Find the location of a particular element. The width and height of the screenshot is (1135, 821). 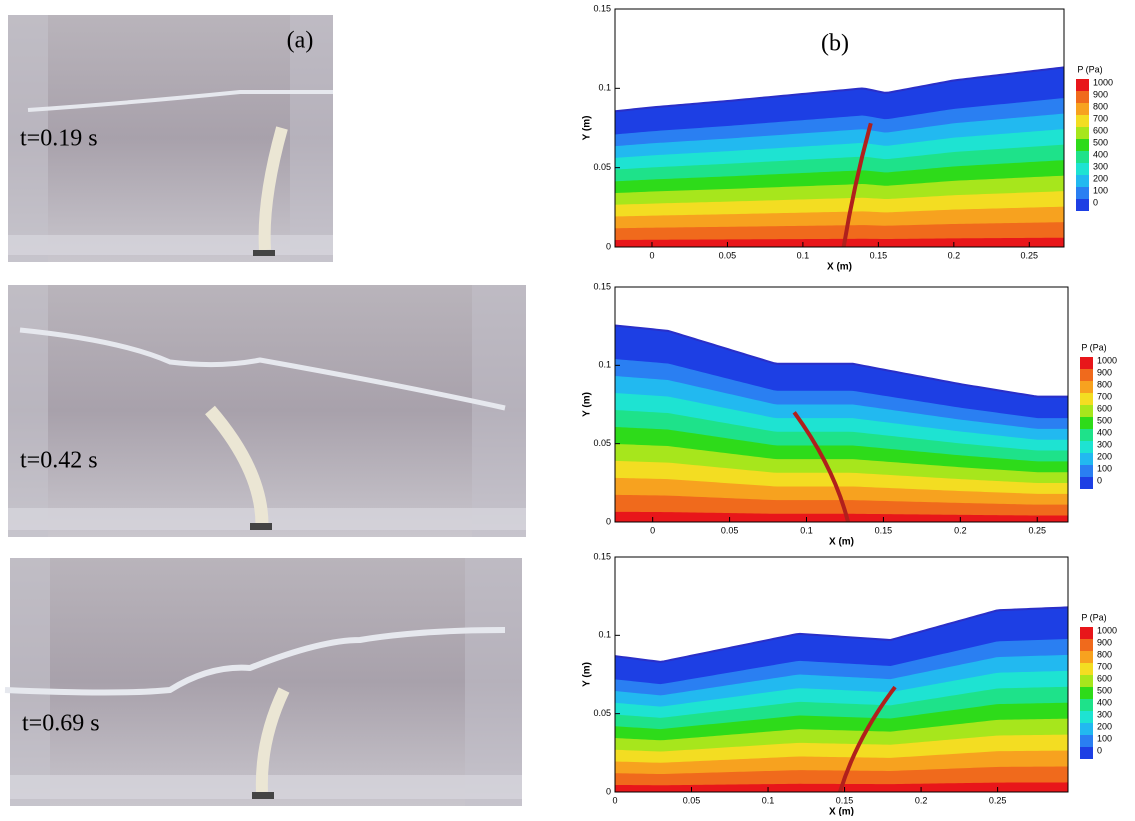

x-tick-label: 0.2 is located at coordinates (954, 255).